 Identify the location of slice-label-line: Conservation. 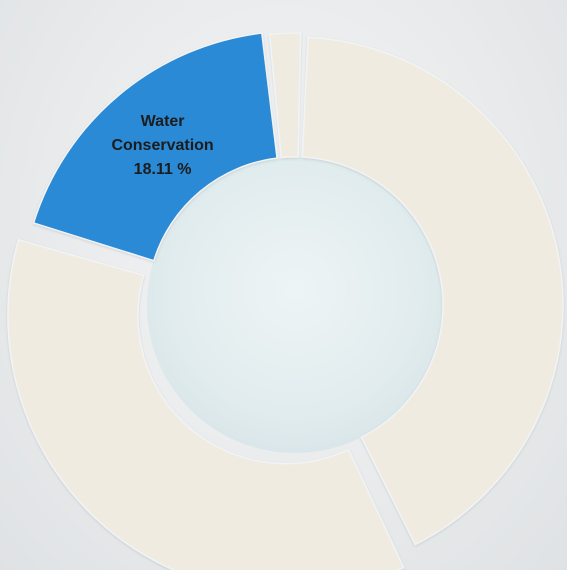
(162, 145).